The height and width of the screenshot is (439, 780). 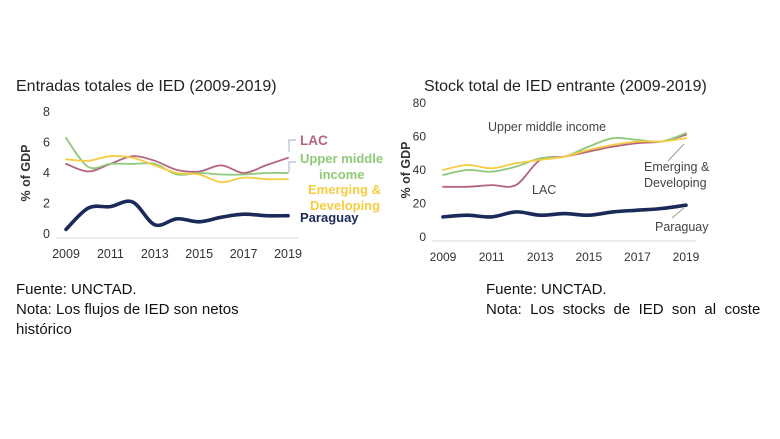 What do you see at coordinates (540, 257) in the screenshot?
I see `right-x-tick-label: 2013` at bounding box center [540, 257].